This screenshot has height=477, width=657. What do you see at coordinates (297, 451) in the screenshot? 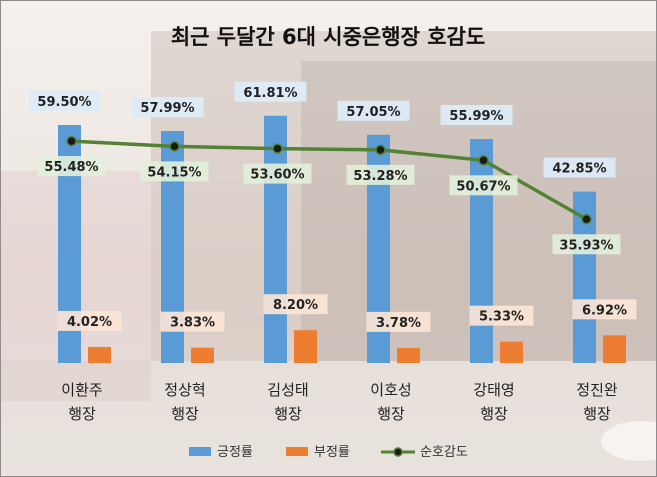
I see `legend-swatch-negative` at bounding box center [297, 451].